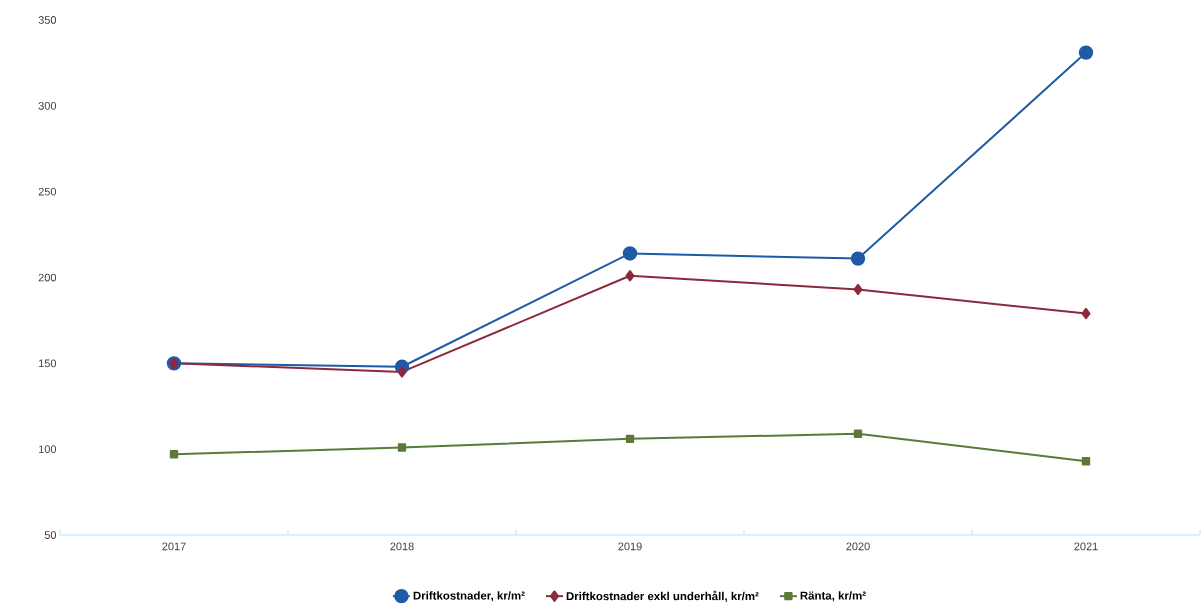 The height and width of the screenshot is (606, 1203). Describe the element at coordinates (630, 546) in the screenshot. I see `x-tick-label: 2019` at that location.